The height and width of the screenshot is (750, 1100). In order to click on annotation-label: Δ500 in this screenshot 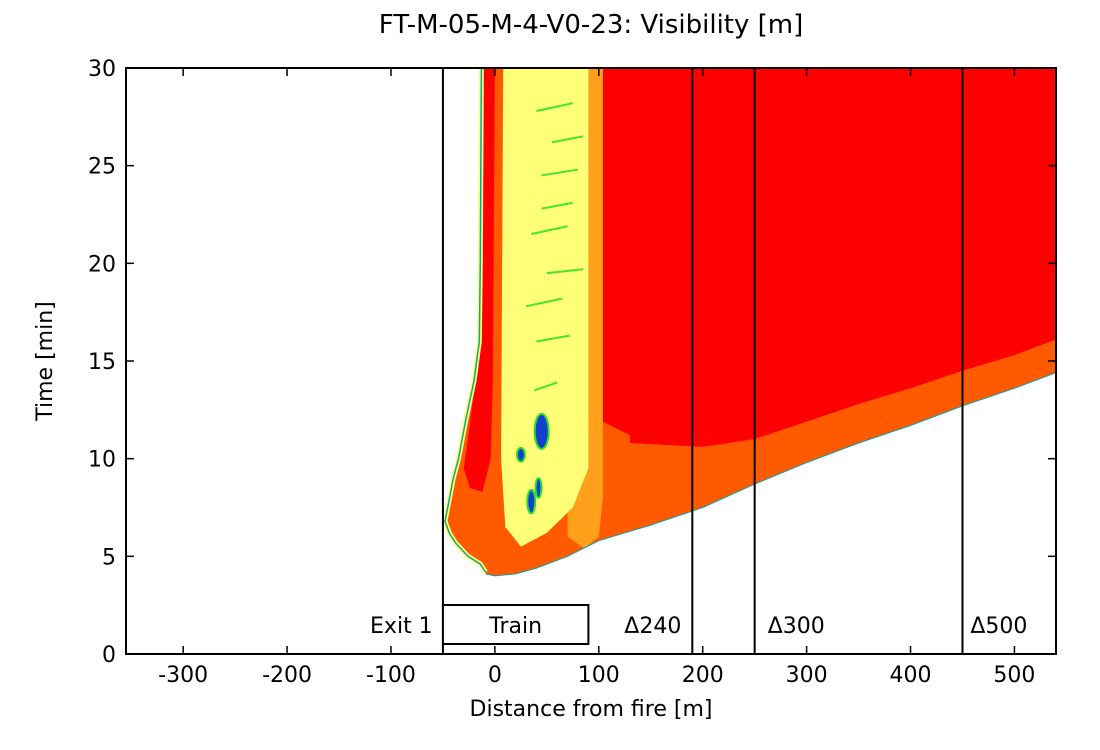, I will do `click(998, 626)`.